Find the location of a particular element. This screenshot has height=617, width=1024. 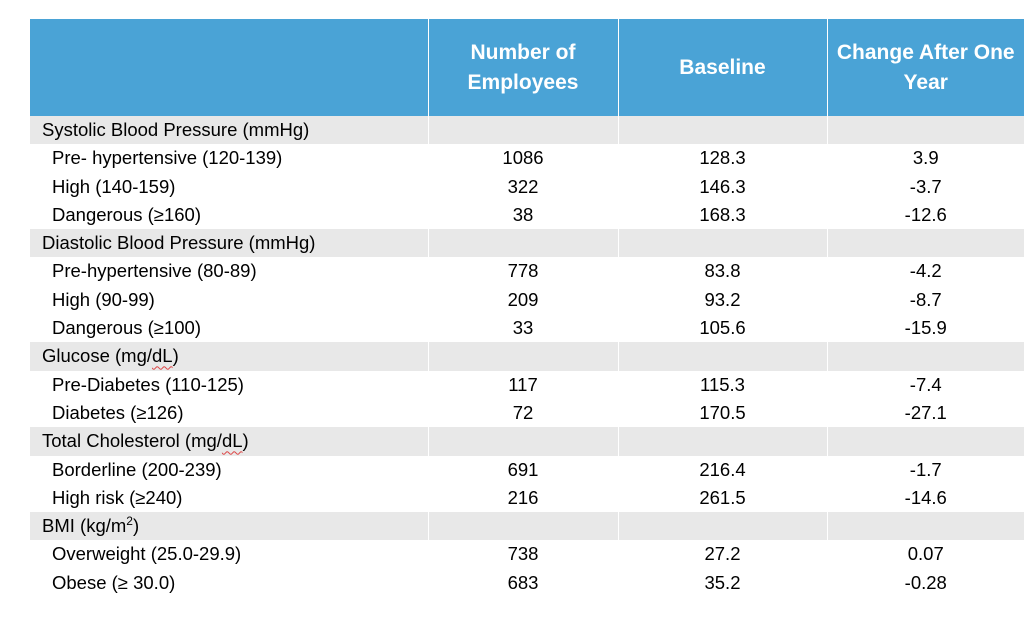

table-row: High risk (≥240) 216 261.5 -14.6 is located at coordinates (527, 498).